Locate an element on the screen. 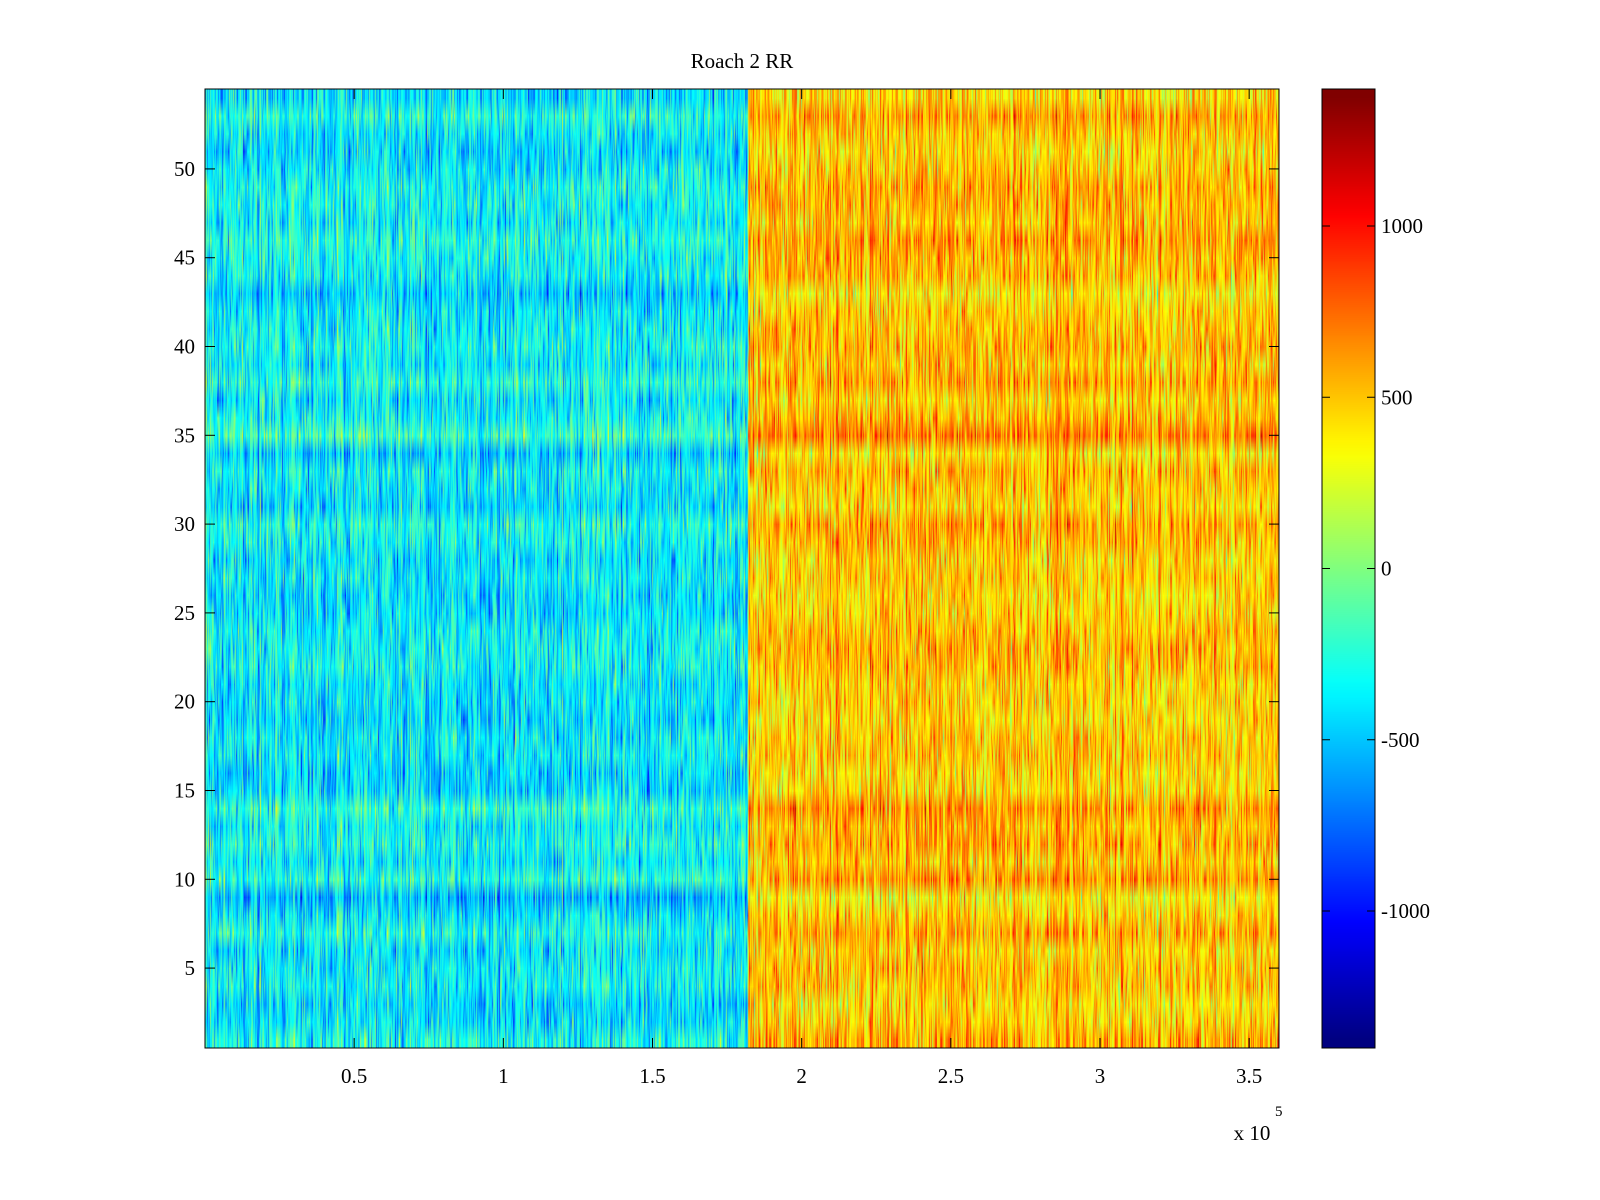  x-axis-multiplier-base: x 10 is located at coordinates (1252, 1133).